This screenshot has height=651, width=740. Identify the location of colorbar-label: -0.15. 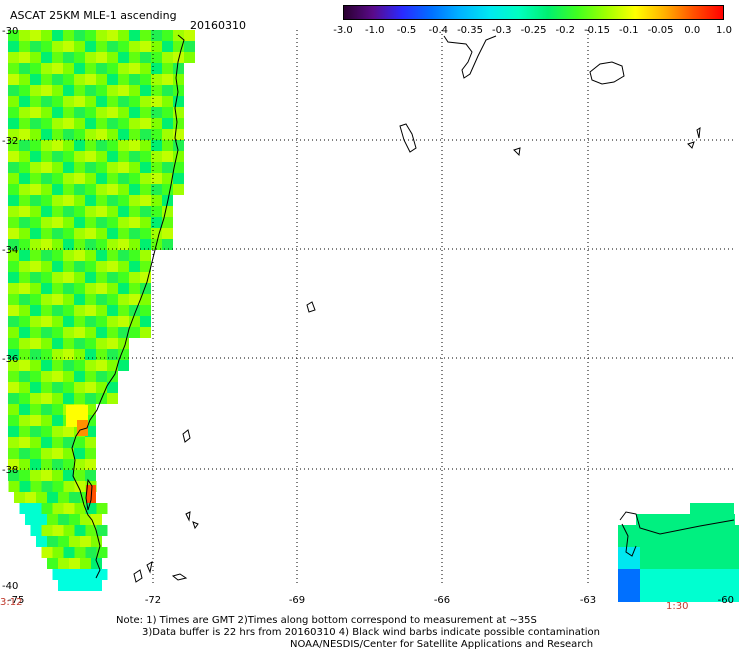
(597, 30).